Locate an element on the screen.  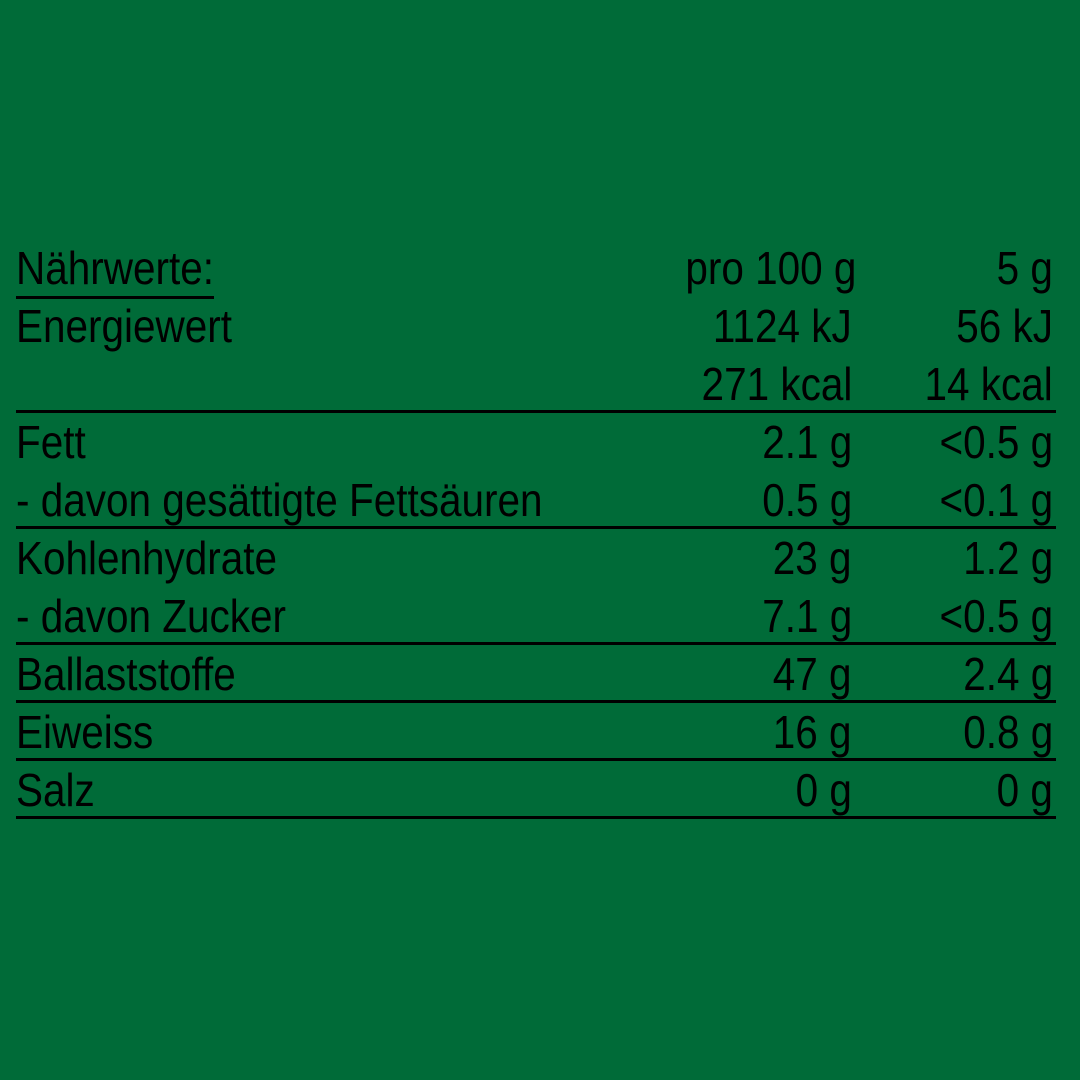
table-title-text: Nährwerte: is located at coordinates (115, 270).